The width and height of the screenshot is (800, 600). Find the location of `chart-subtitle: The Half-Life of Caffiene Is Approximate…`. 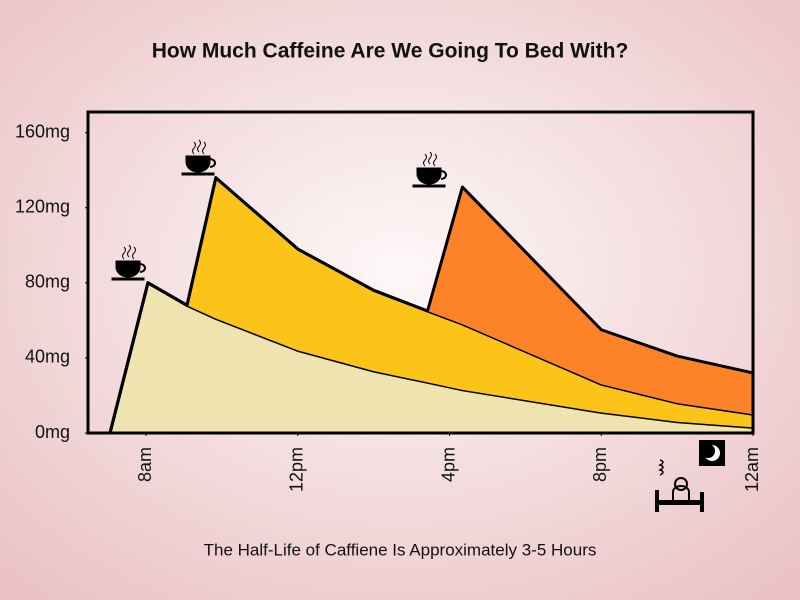

chart-subtitle: The Half-Life of Caffiene Is Approximate… is located at coordinates (400, 549).